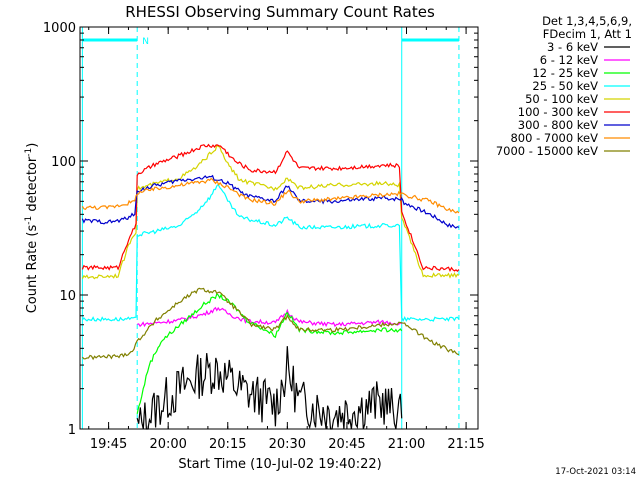  I want to click on y-axis-label-sup-1: -1, so click(29, 220).